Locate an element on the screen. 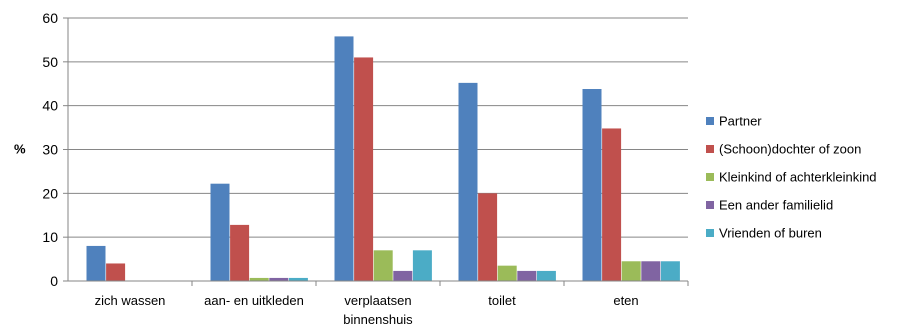  y-tick-label: 60 is located at coordinates (50, 18).